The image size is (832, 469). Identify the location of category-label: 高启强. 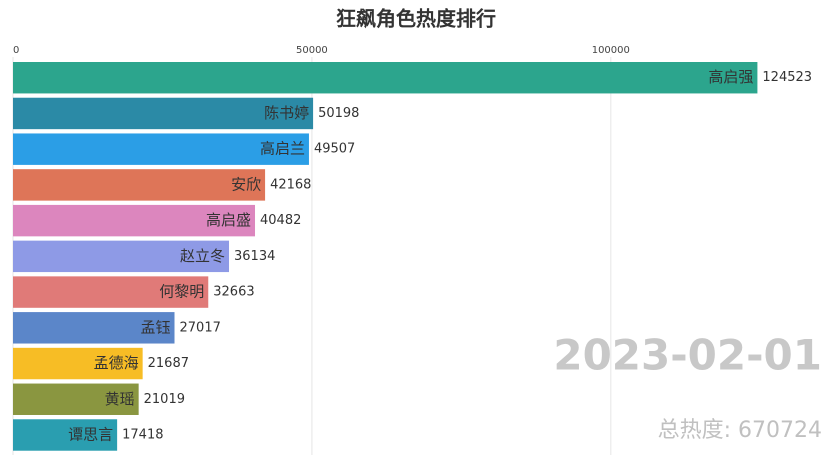
(730, 77).